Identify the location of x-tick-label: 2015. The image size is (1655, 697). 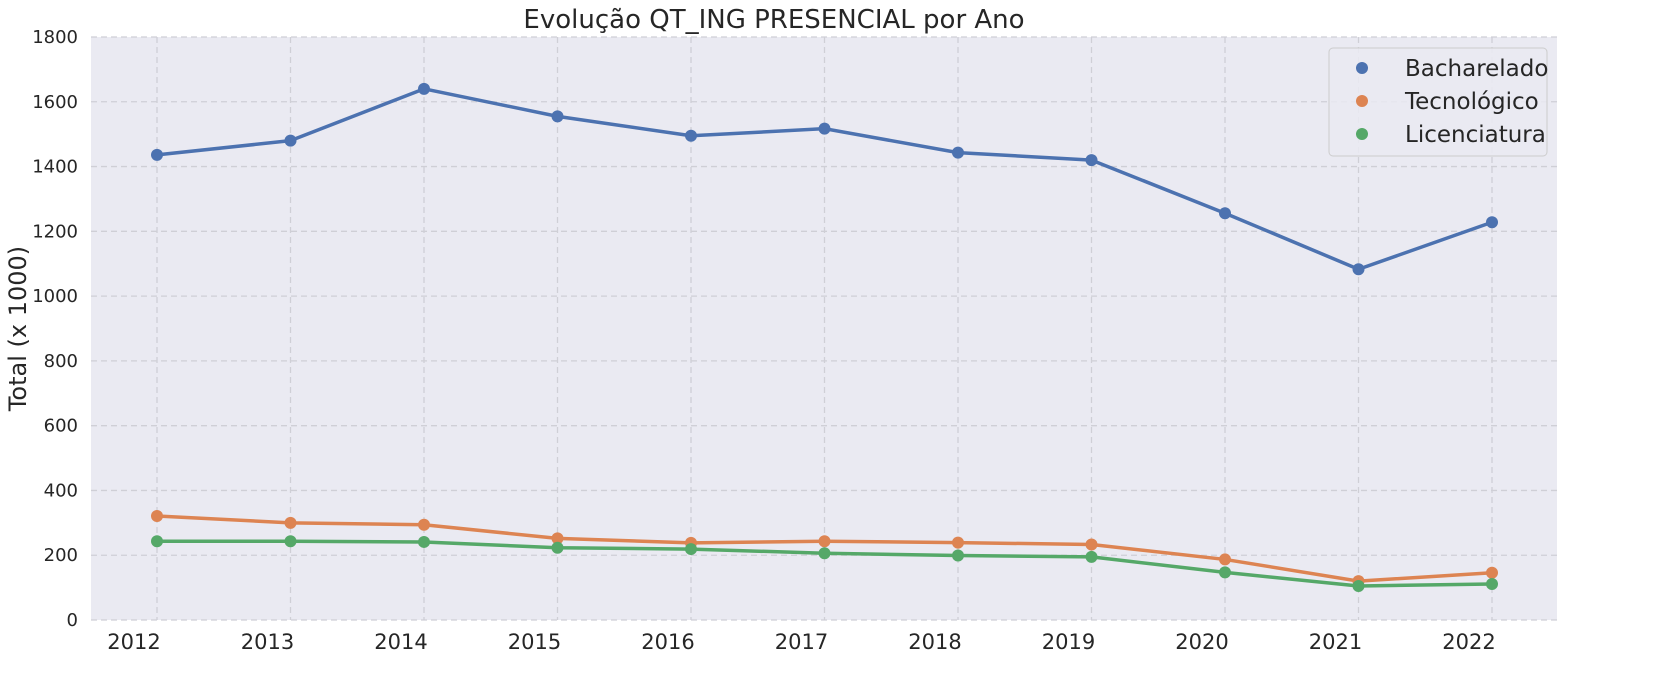
(534, 642).